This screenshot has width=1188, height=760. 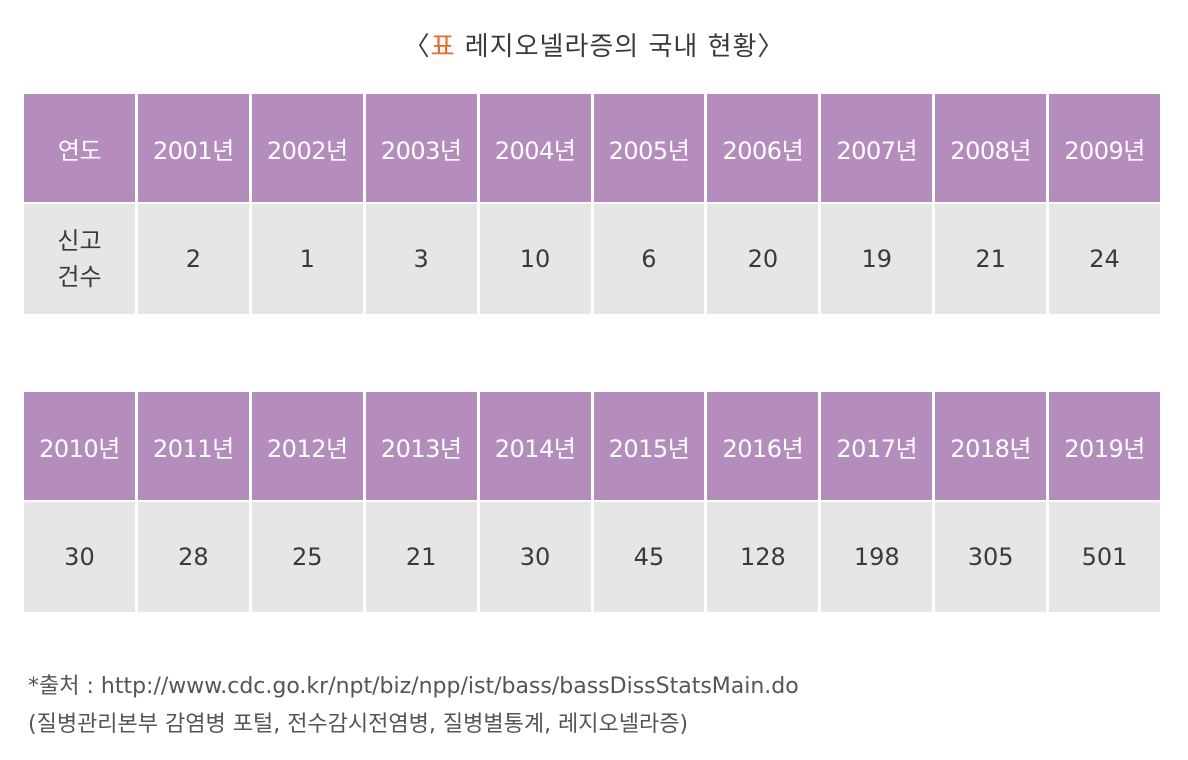 I want to click on year-header-cell: 2005년, so click(x=649, y=148).